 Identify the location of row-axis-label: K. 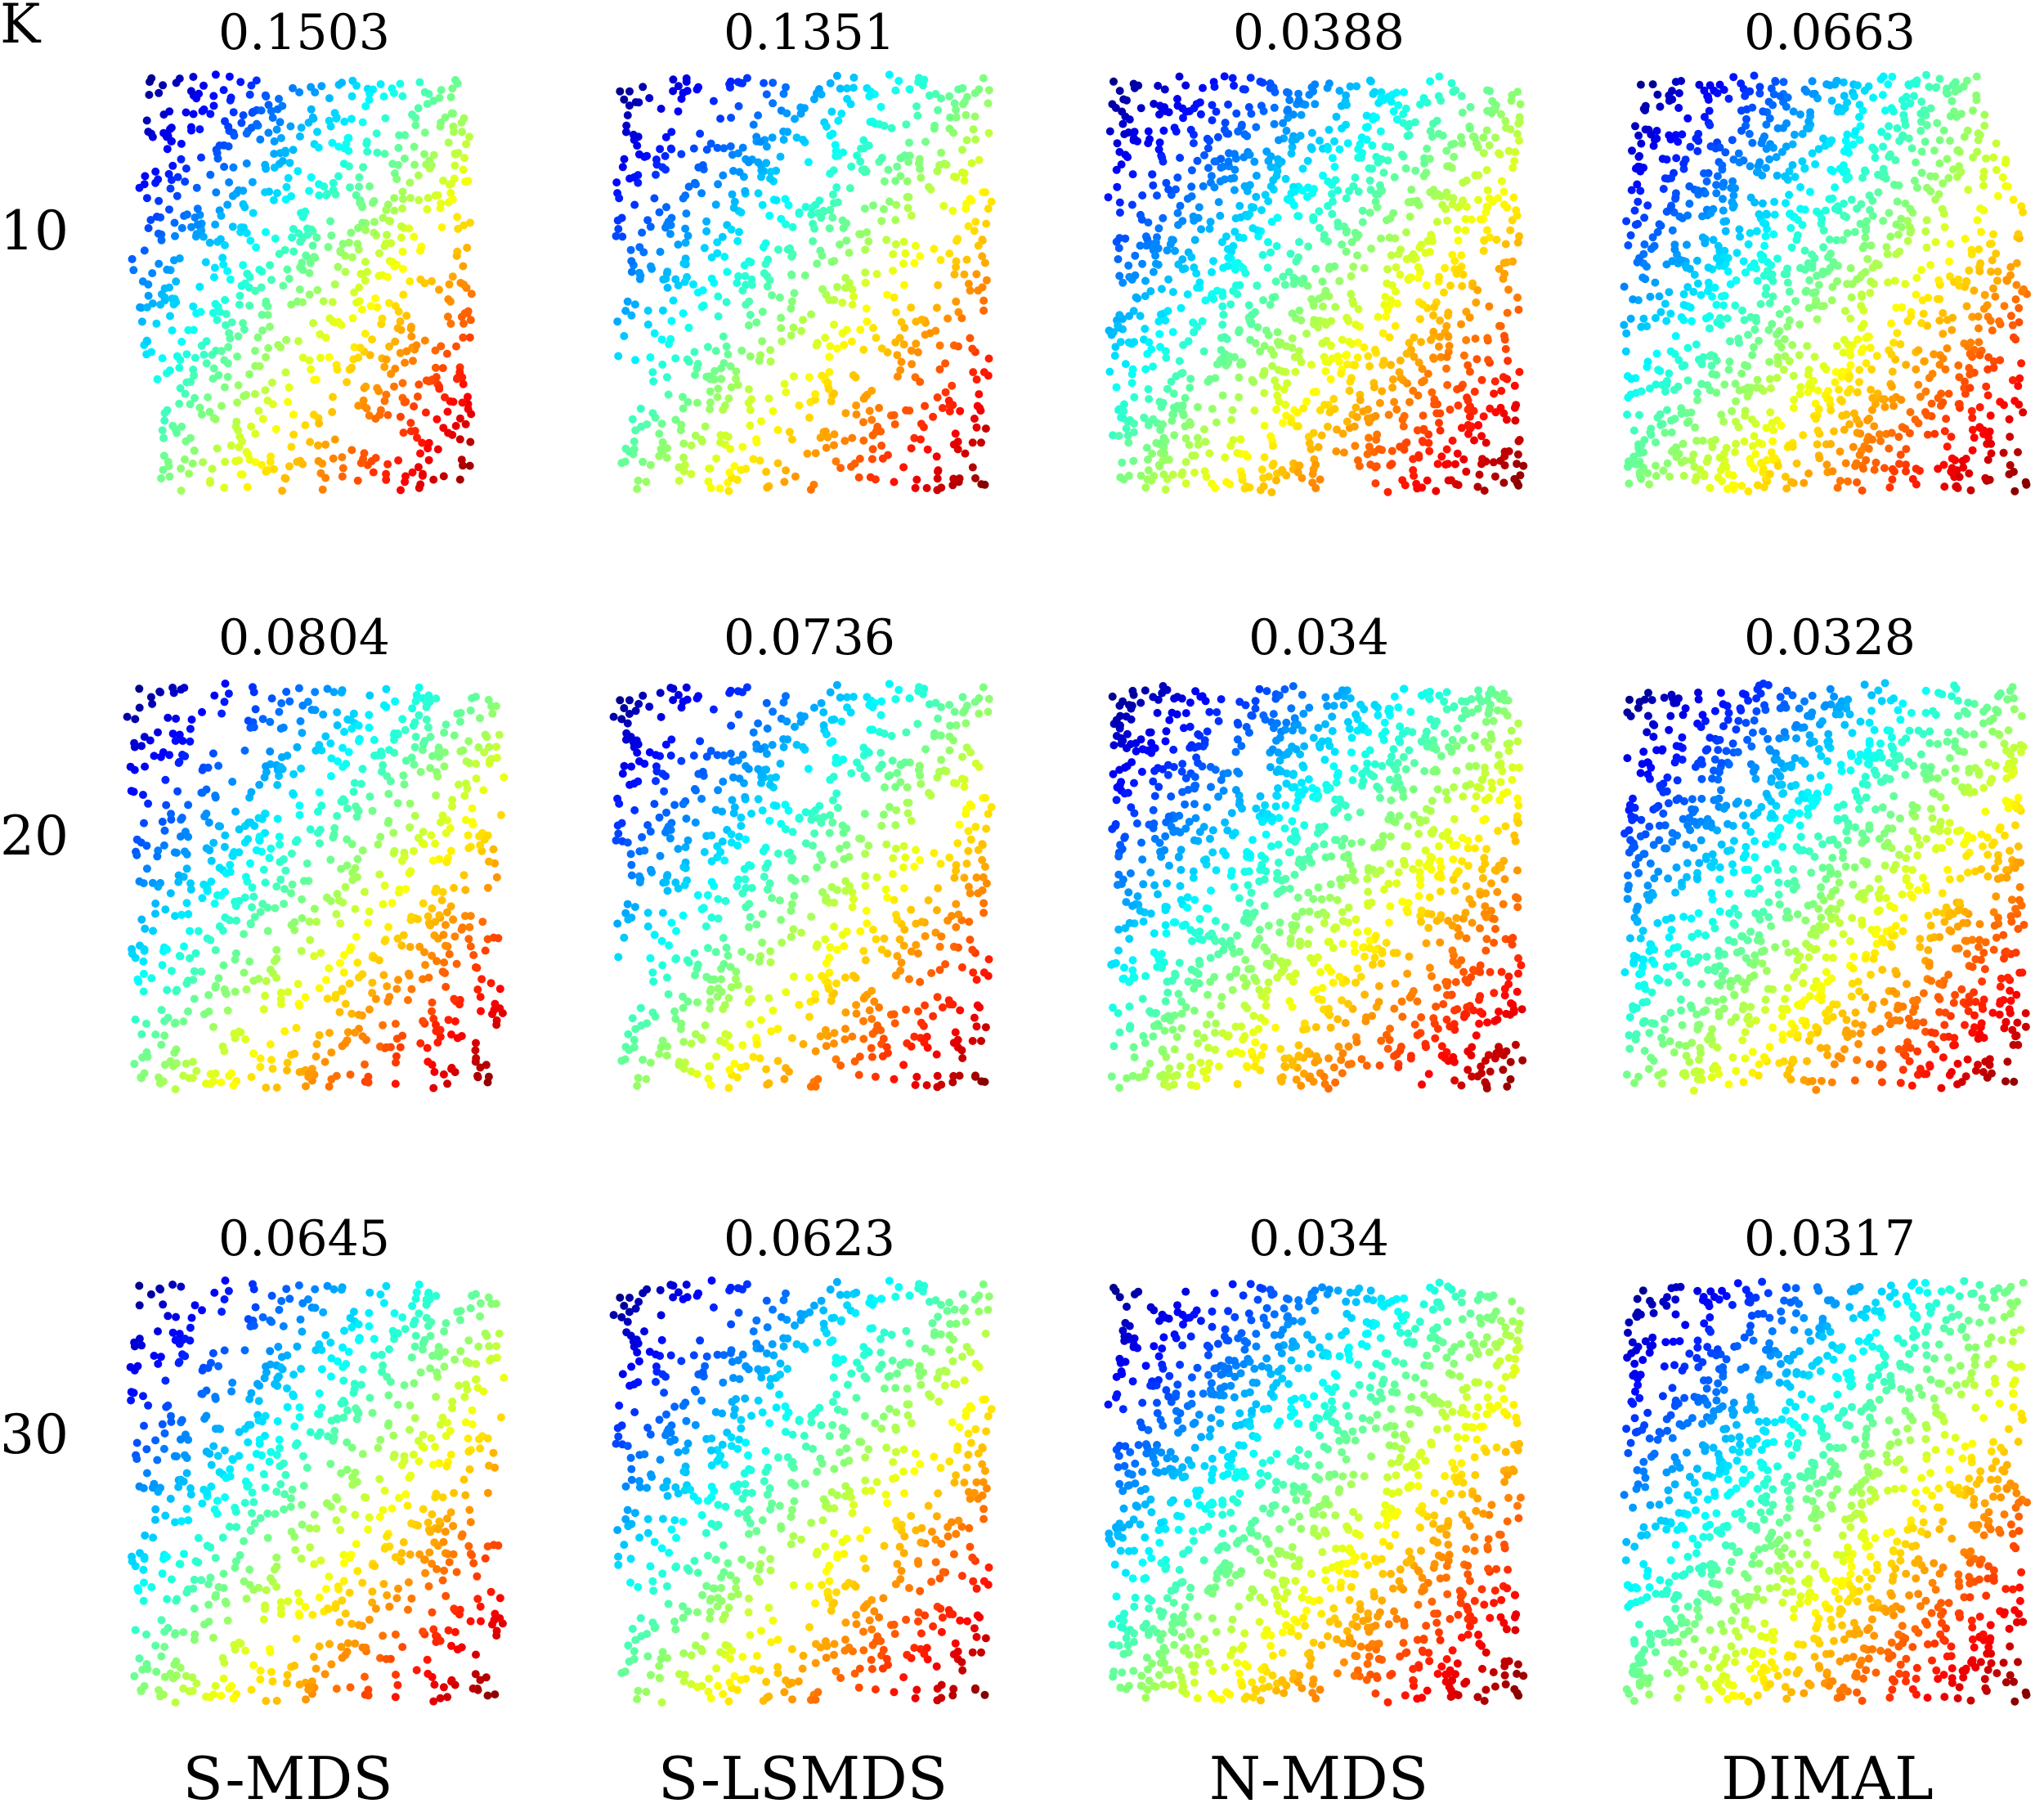
(21, 28).